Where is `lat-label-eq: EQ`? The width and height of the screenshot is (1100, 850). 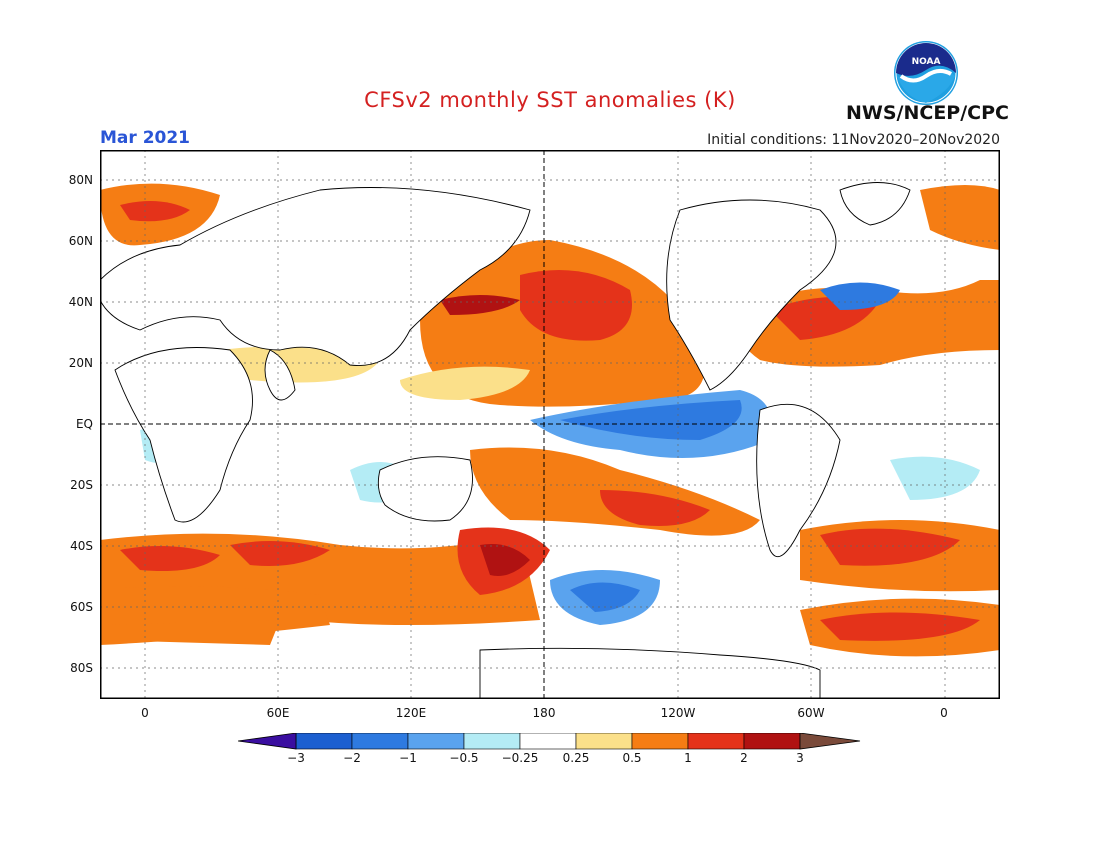 lat-label-eq: EQ is located at coordinates (84, 424).